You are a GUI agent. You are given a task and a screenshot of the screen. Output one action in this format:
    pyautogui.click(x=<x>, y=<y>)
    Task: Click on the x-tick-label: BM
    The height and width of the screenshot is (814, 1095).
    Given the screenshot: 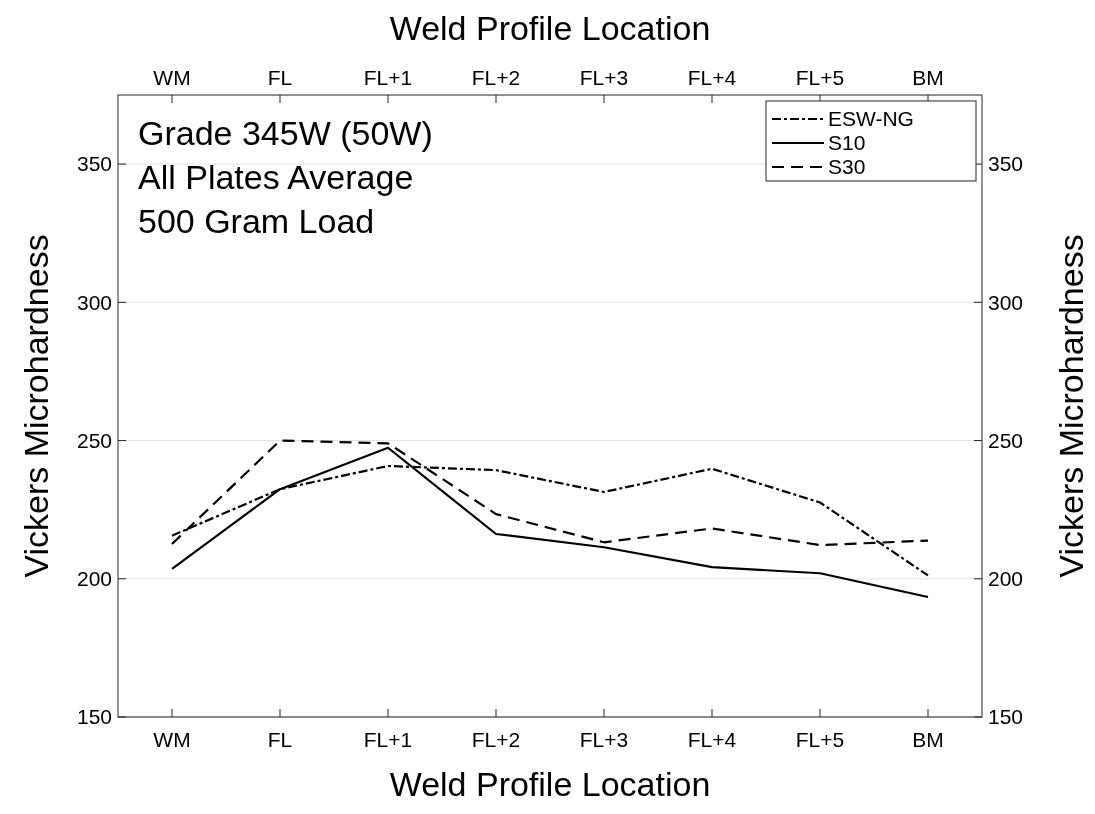 What is the action you would take?
    pyautogui.click(x=928, y=77)
    